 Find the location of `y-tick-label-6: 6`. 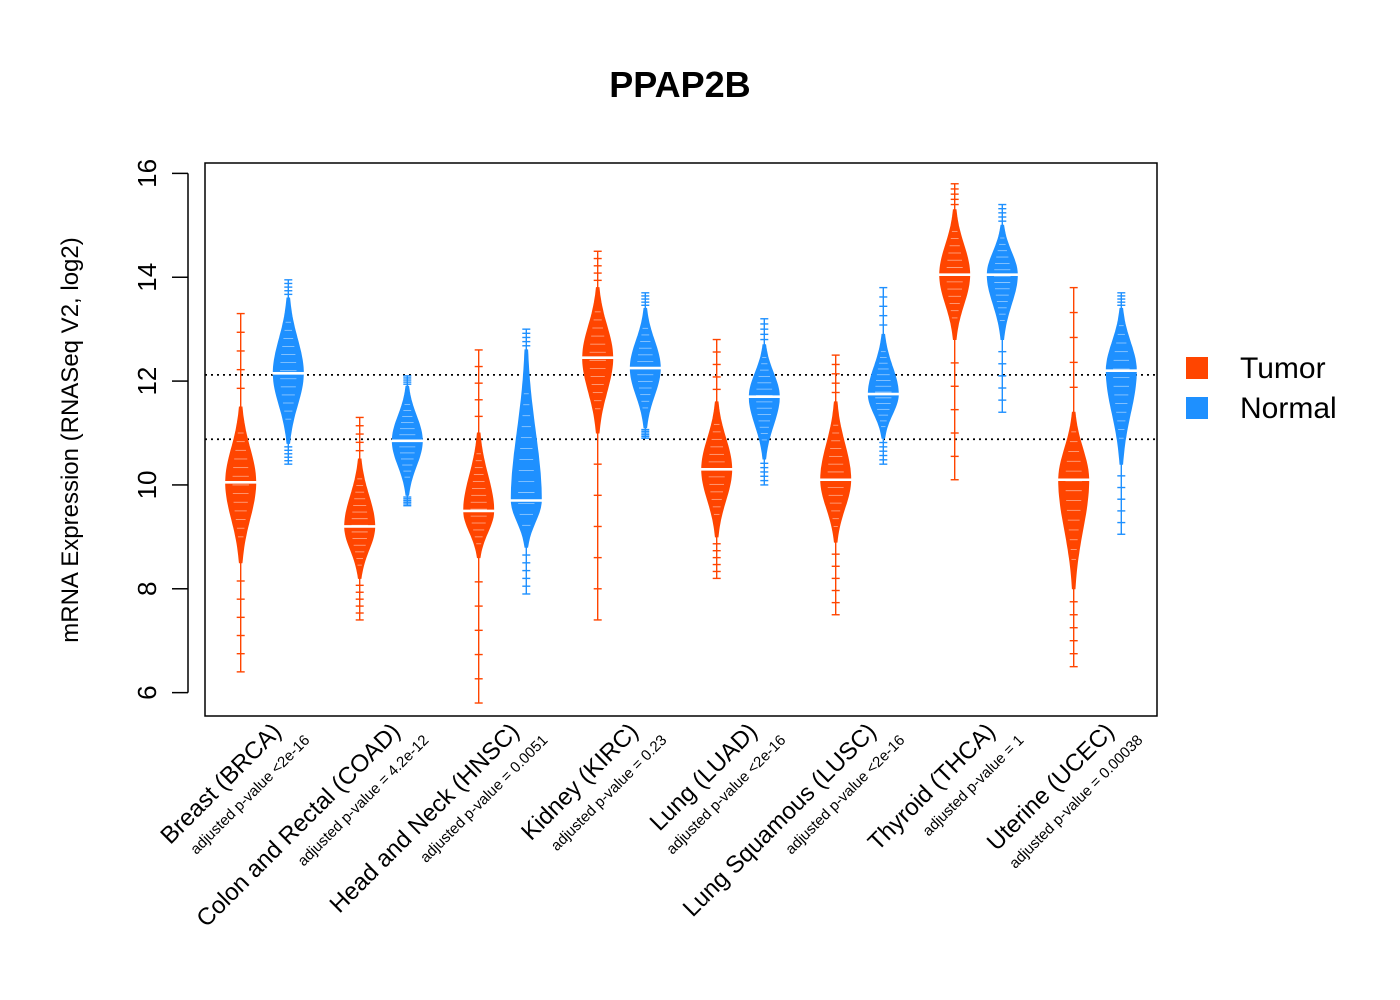

y-tick-label-6: 6 is located at coordinates (147, 692).